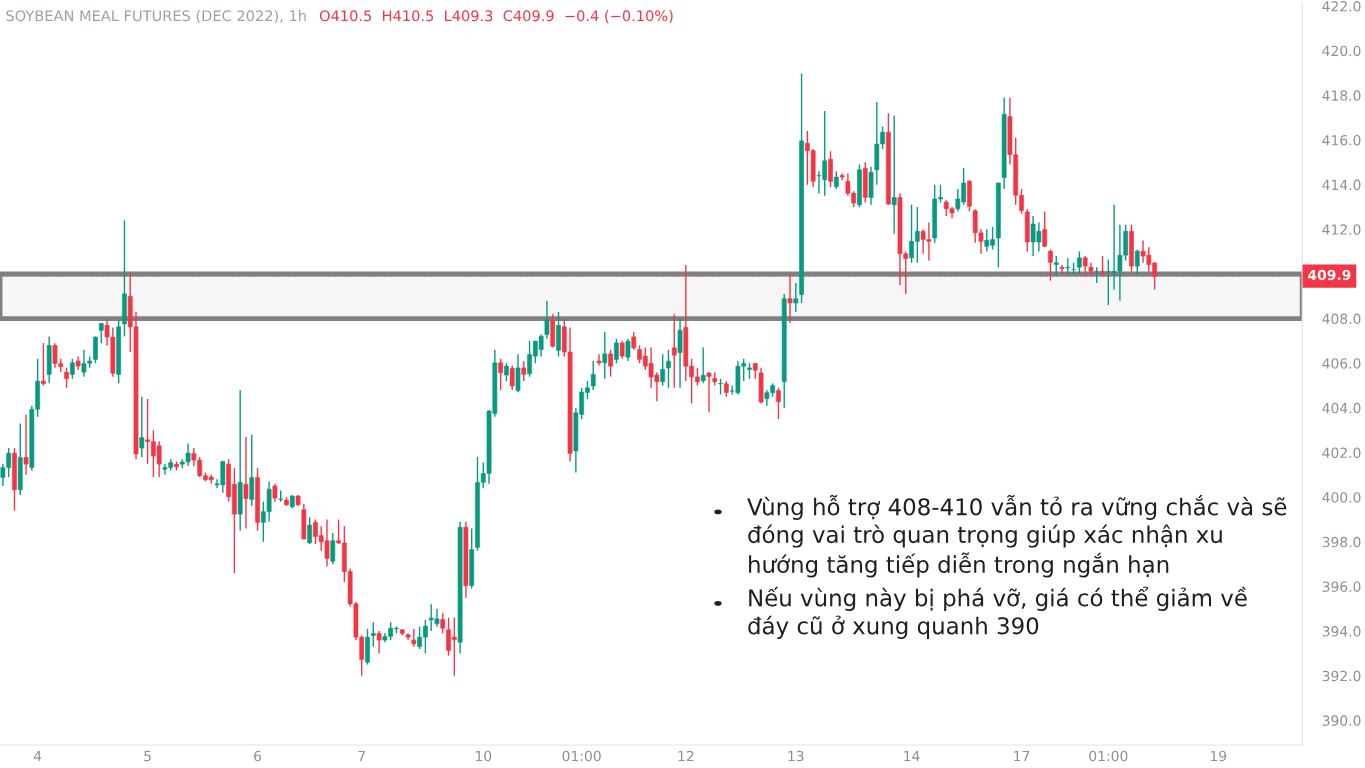 The image size is (1365, 768). I want to click on x-tick-label: 6, so click(258, 756).